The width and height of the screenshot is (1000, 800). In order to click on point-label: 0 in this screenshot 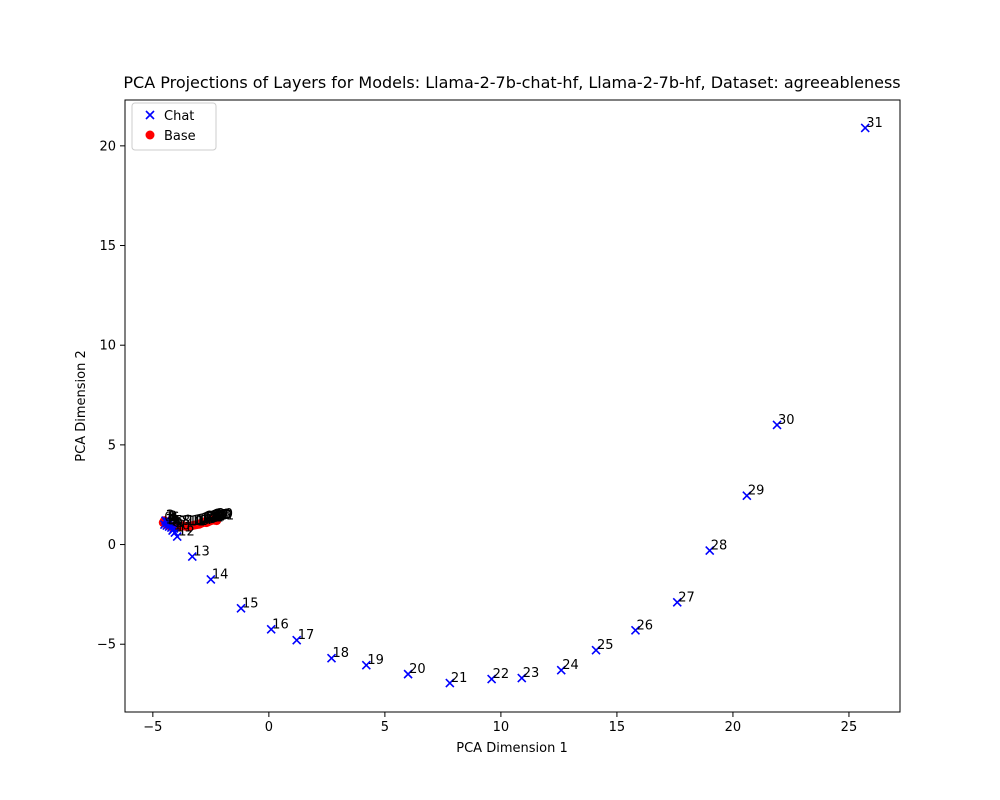, I will do `click(168, 518)`.